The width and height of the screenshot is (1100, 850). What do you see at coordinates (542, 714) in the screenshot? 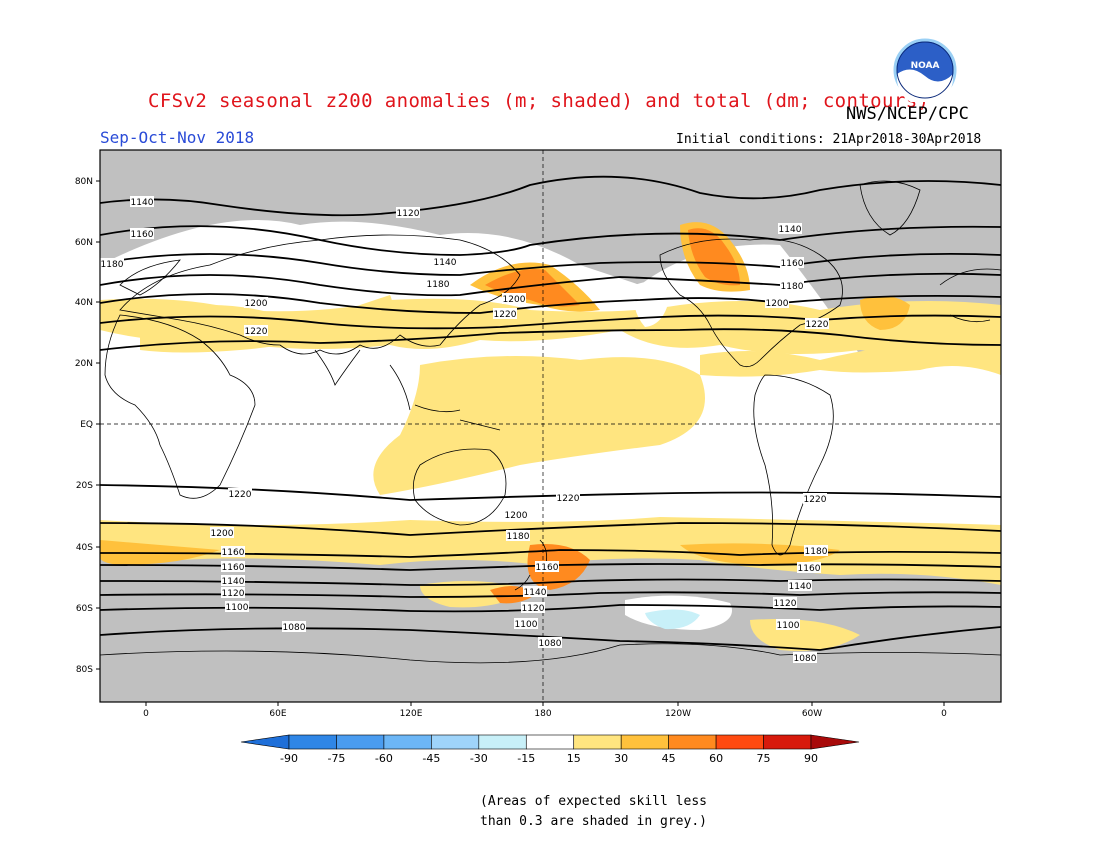
I see `lon-label: 180` at bounding box center [542, 714].